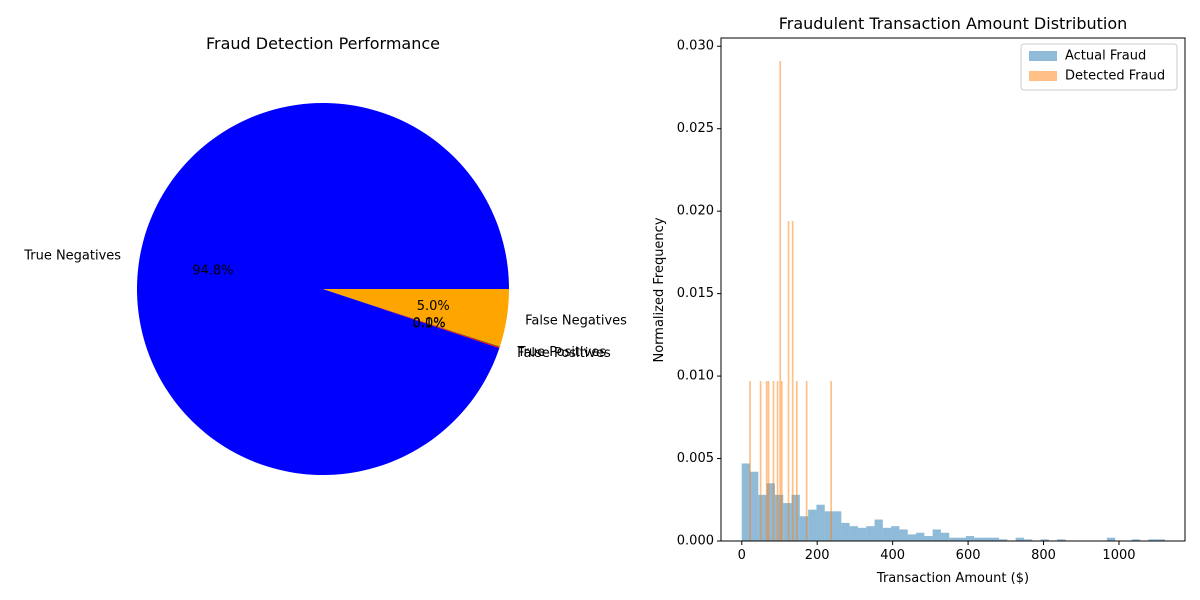 The width and height of the screenshot is (1200, 600). Describe the element at coordinates (1043, 56) in the screenshot. I see `legend-swatch-actual-fraud` at that location.